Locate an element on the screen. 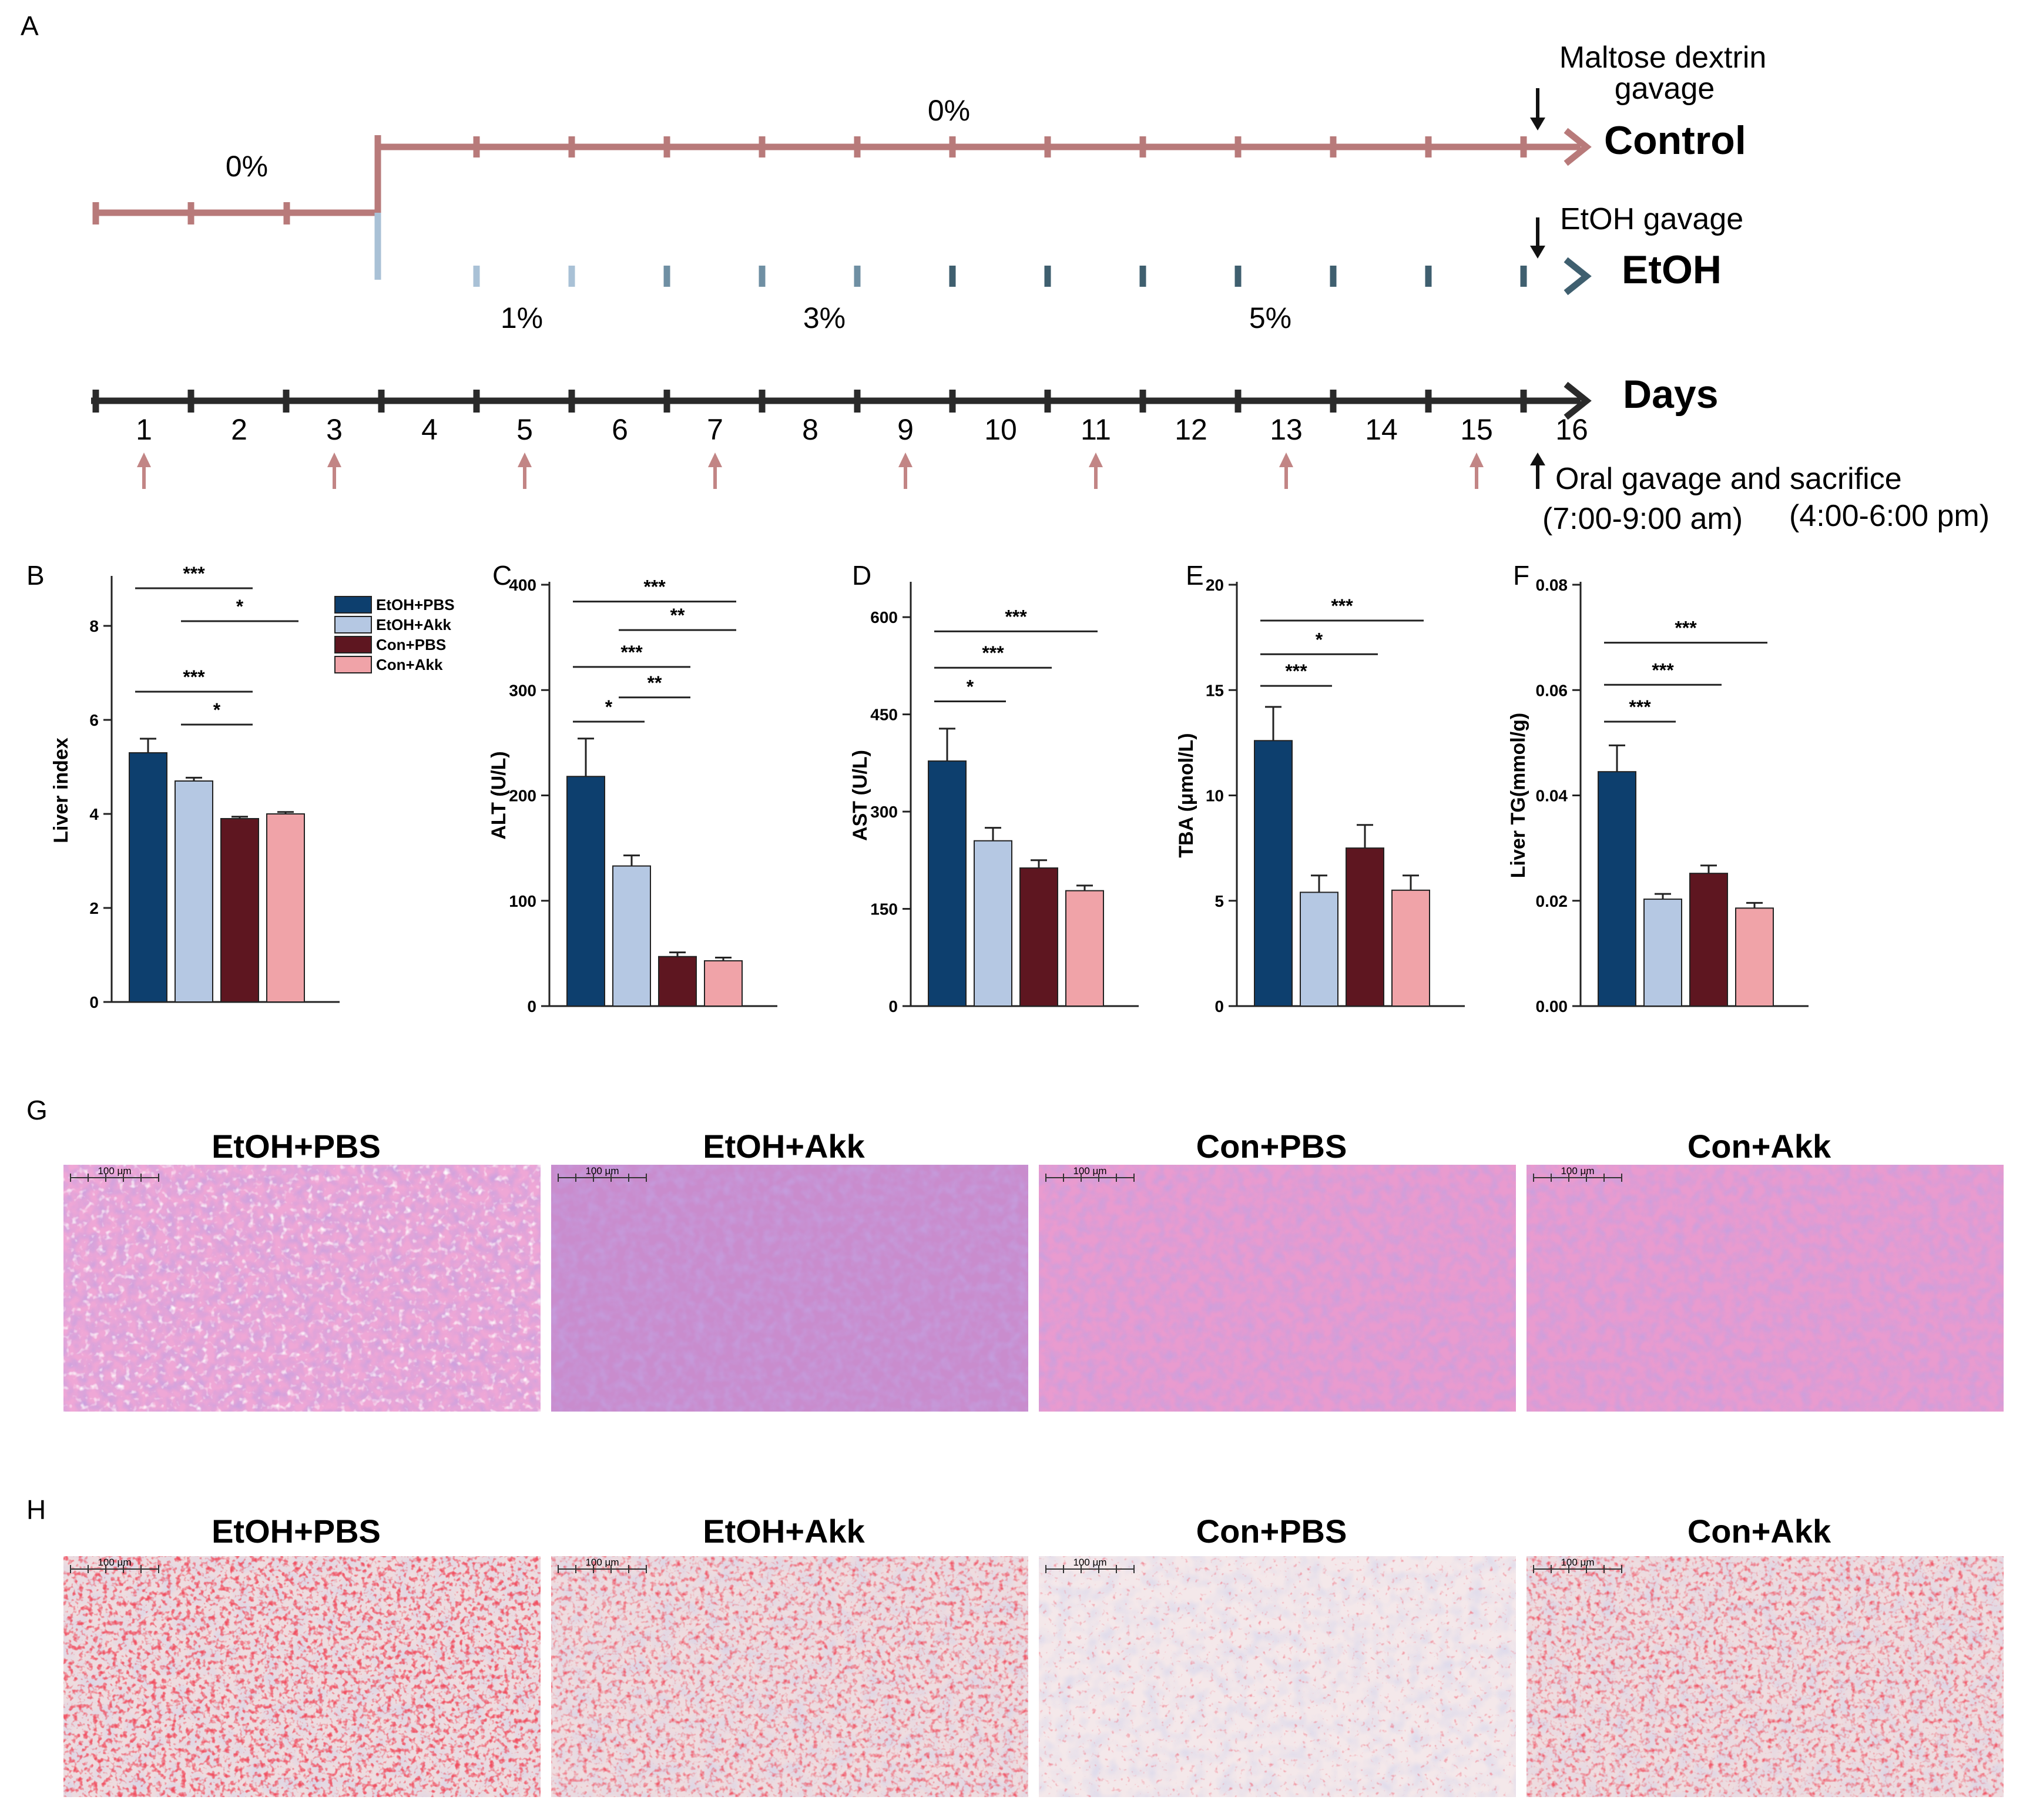  legend-label: EtOH+PBS is located at coordinates (416, 605).